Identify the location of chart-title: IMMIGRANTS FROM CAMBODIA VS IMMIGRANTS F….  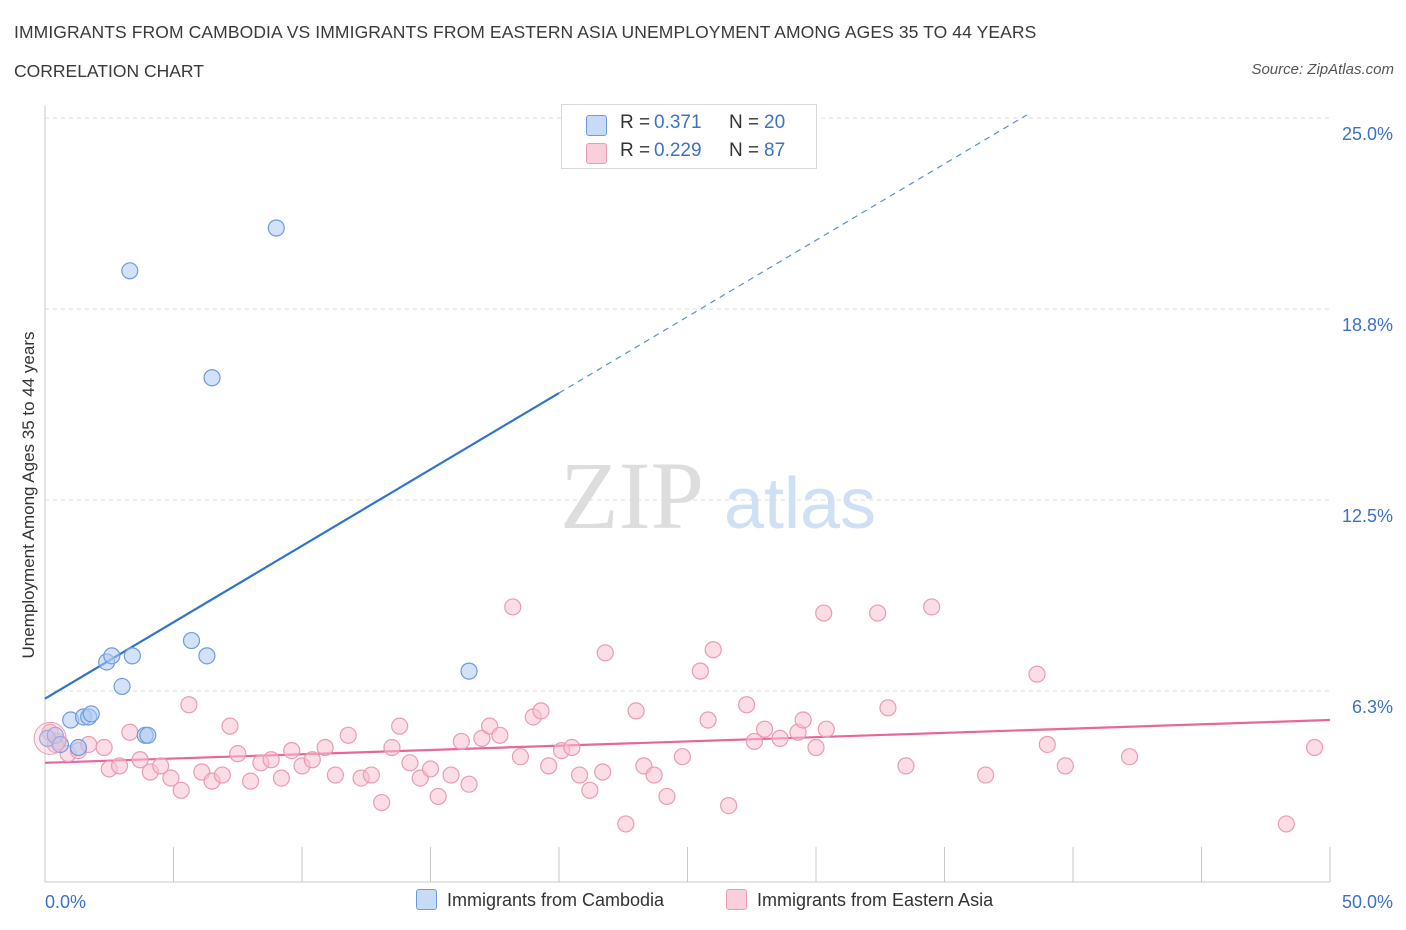
(525, 32).